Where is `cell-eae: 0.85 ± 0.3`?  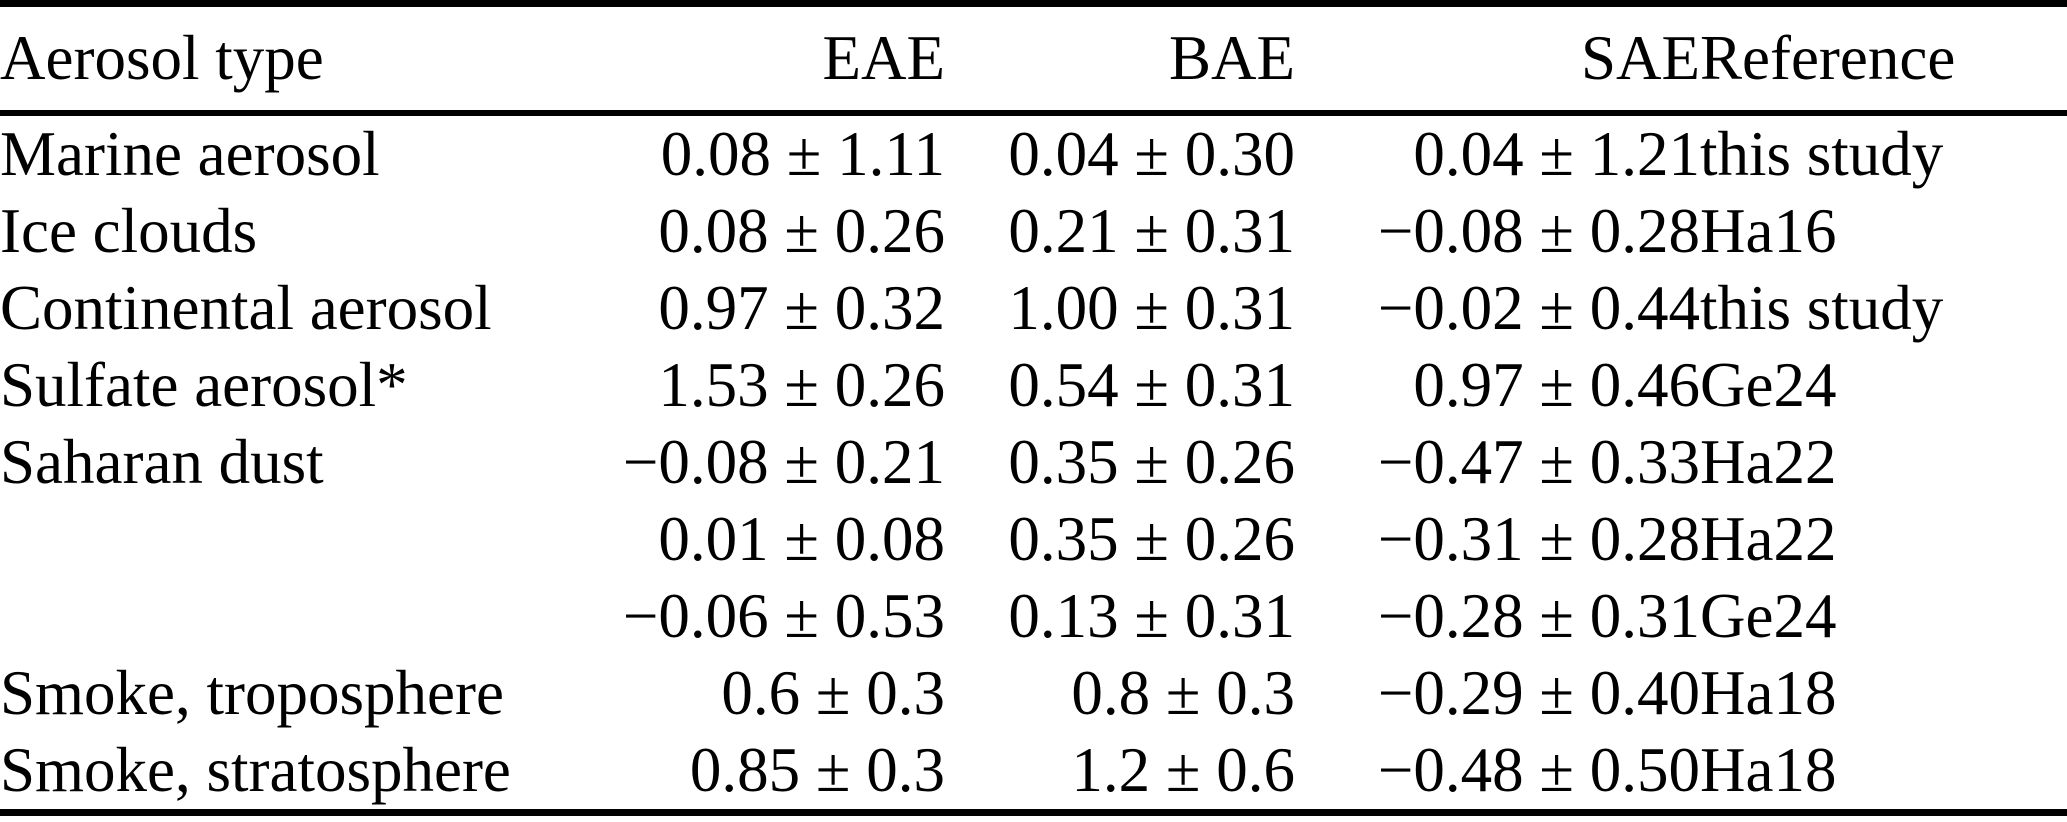
cell-eae: 0.85 ± 0.3 is located at coordinates (817, 770).